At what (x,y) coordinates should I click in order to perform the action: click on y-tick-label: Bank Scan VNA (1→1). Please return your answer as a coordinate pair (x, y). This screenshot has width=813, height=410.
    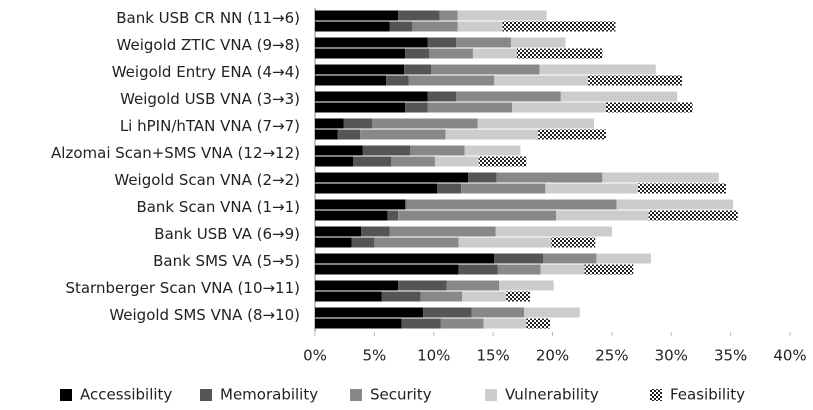
    Looking at the image, I should click on (218, 207).